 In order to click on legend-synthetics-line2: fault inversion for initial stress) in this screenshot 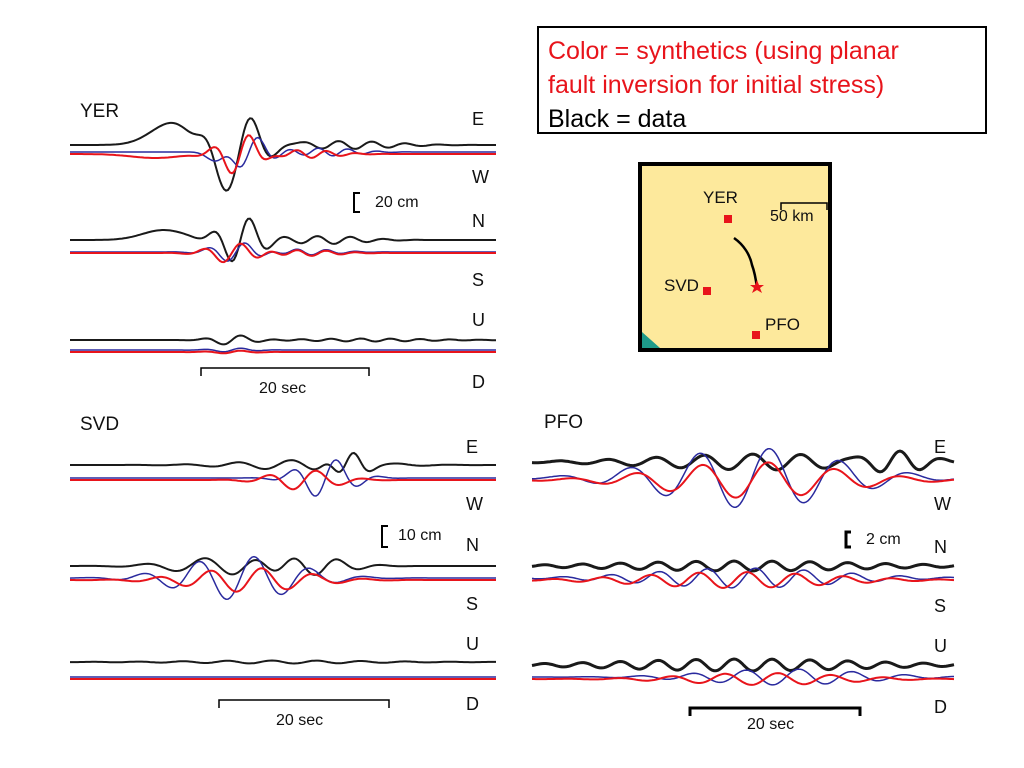, I will do `click(716, 85)`.